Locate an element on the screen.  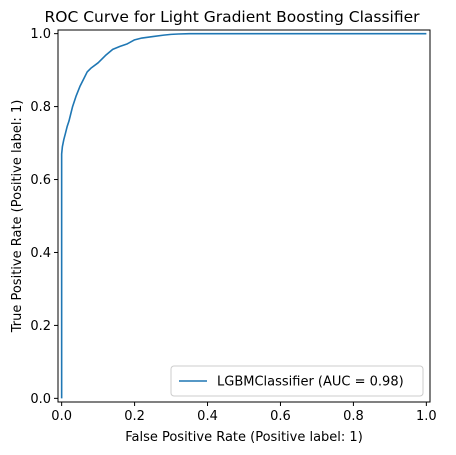
x-axis-ticks: 0.0 0.2 0.4 0.6 0.8 1.0 is located at coordinates (243, 413).